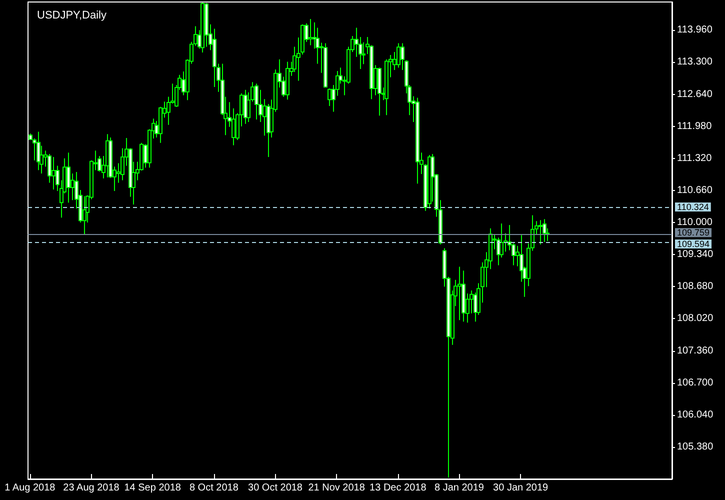 This screenshot has width=725, height=500. Describe the element at coordinates (695, 222) in the screenshot. I see `y-tick-label: 110.000` at that location.